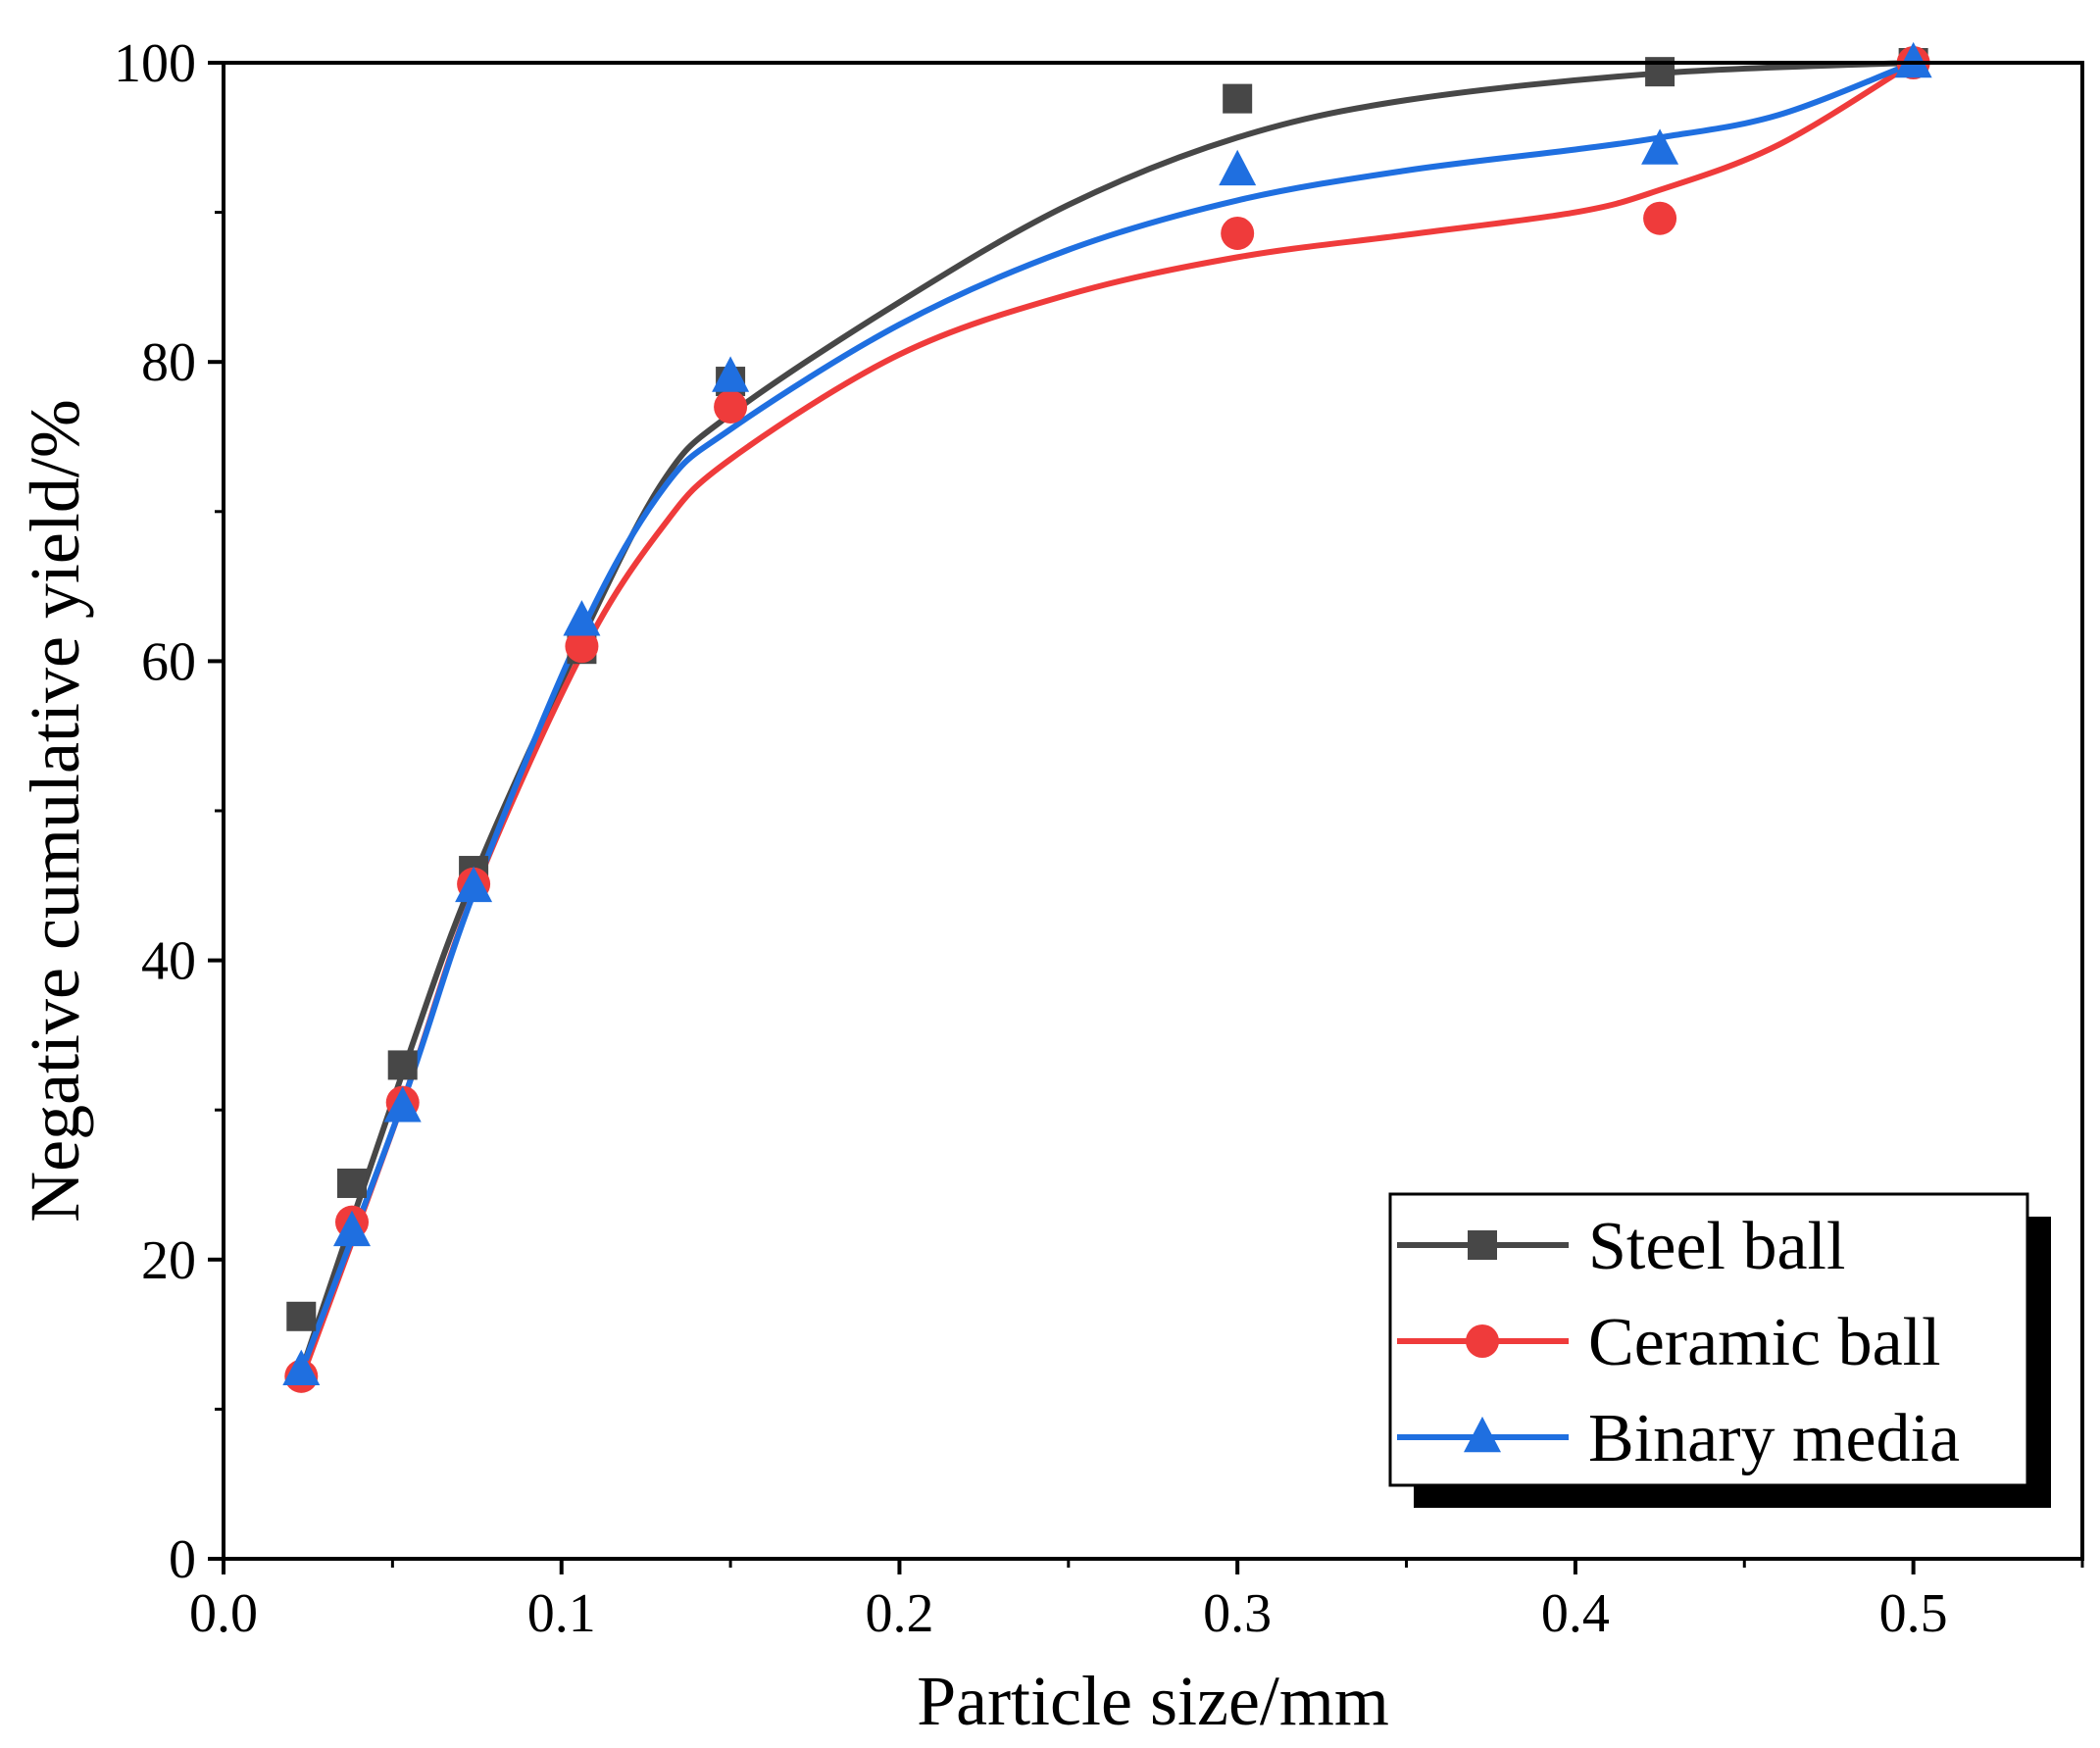  What do you see at coordinates (1153, 1701) in the screenshot?
I see `x-axis-label: Particle size/mm` at bounding box center [1153, 1701].